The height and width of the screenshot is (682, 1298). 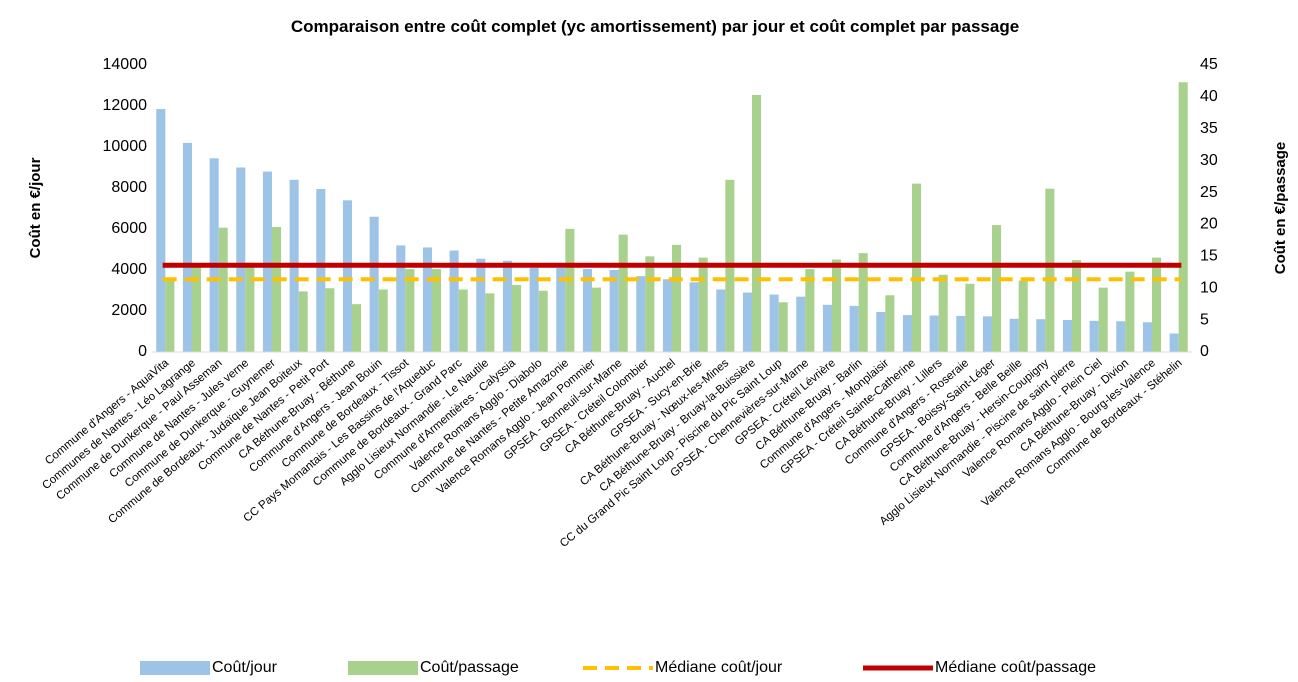 I want to click on y2-tick-label: 45, so click(x=1209, y=64).